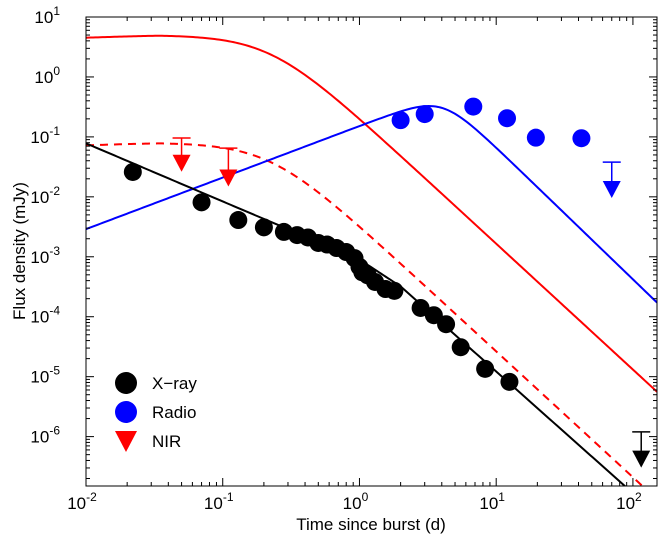  Describe the element at coordinates (45, 135) in the screenshot. I see `y-tick-label-2: 10⁻¹` at that location.